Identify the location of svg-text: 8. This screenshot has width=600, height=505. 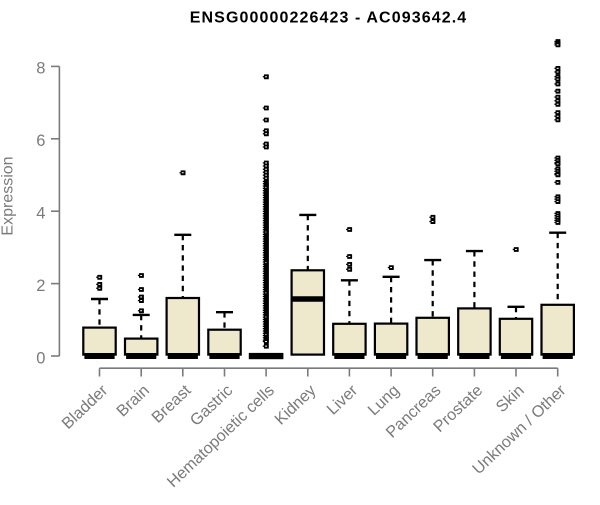
(40, 69).